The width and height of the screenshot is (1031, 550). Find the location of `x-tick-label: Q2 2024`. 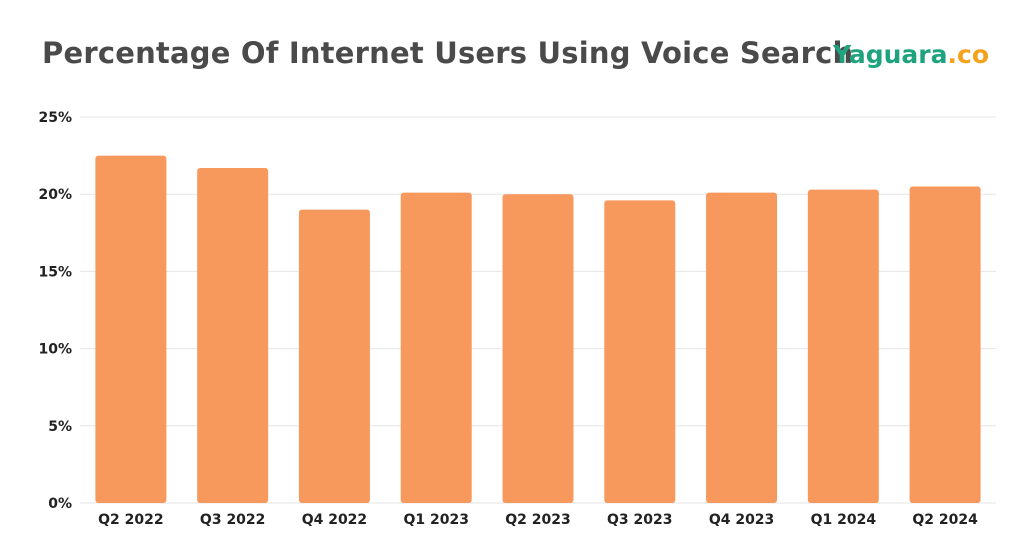

x-tick-label: Q2 2024 is located at coordinates (945, 520).